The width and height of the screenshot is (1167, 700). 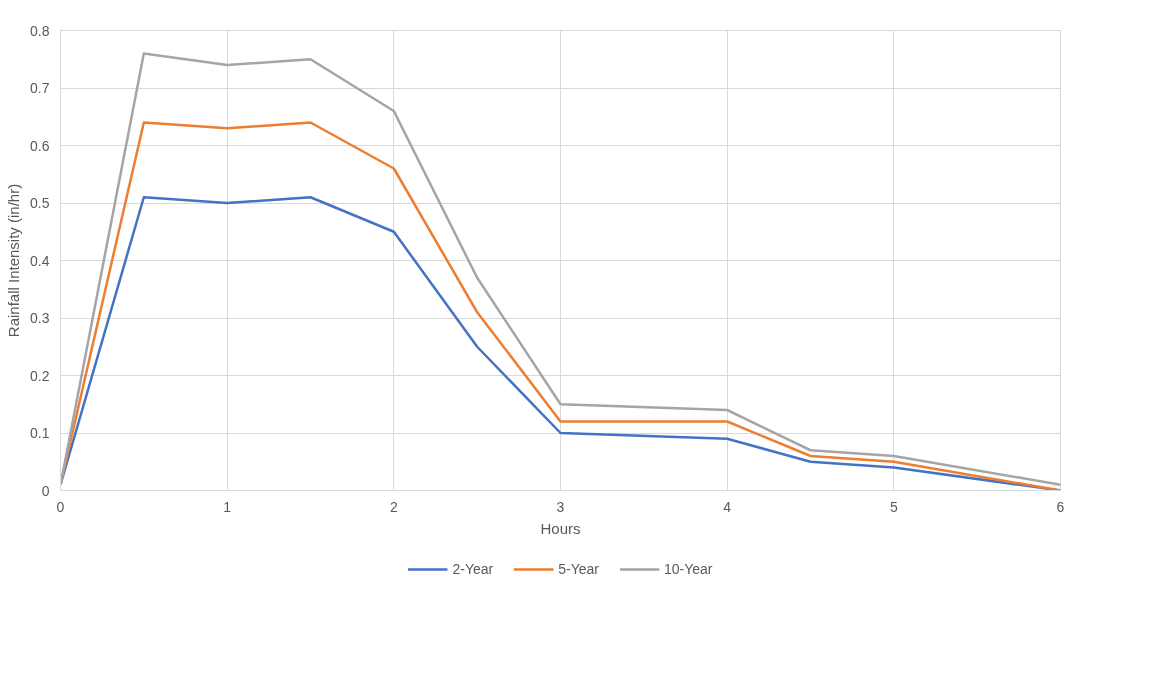 What do you see at coordinates (40, 433) in the screenshot?
I see `y-tick-label: 0.1` at bounding box center [40, 433].